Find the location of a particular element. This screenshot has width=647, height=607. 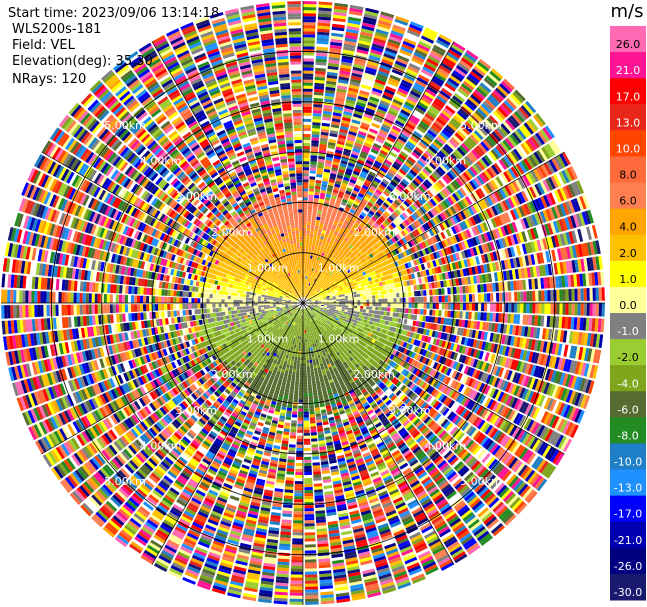

range-label-2-az225: 2.00km is located at coordinates (232, 374).